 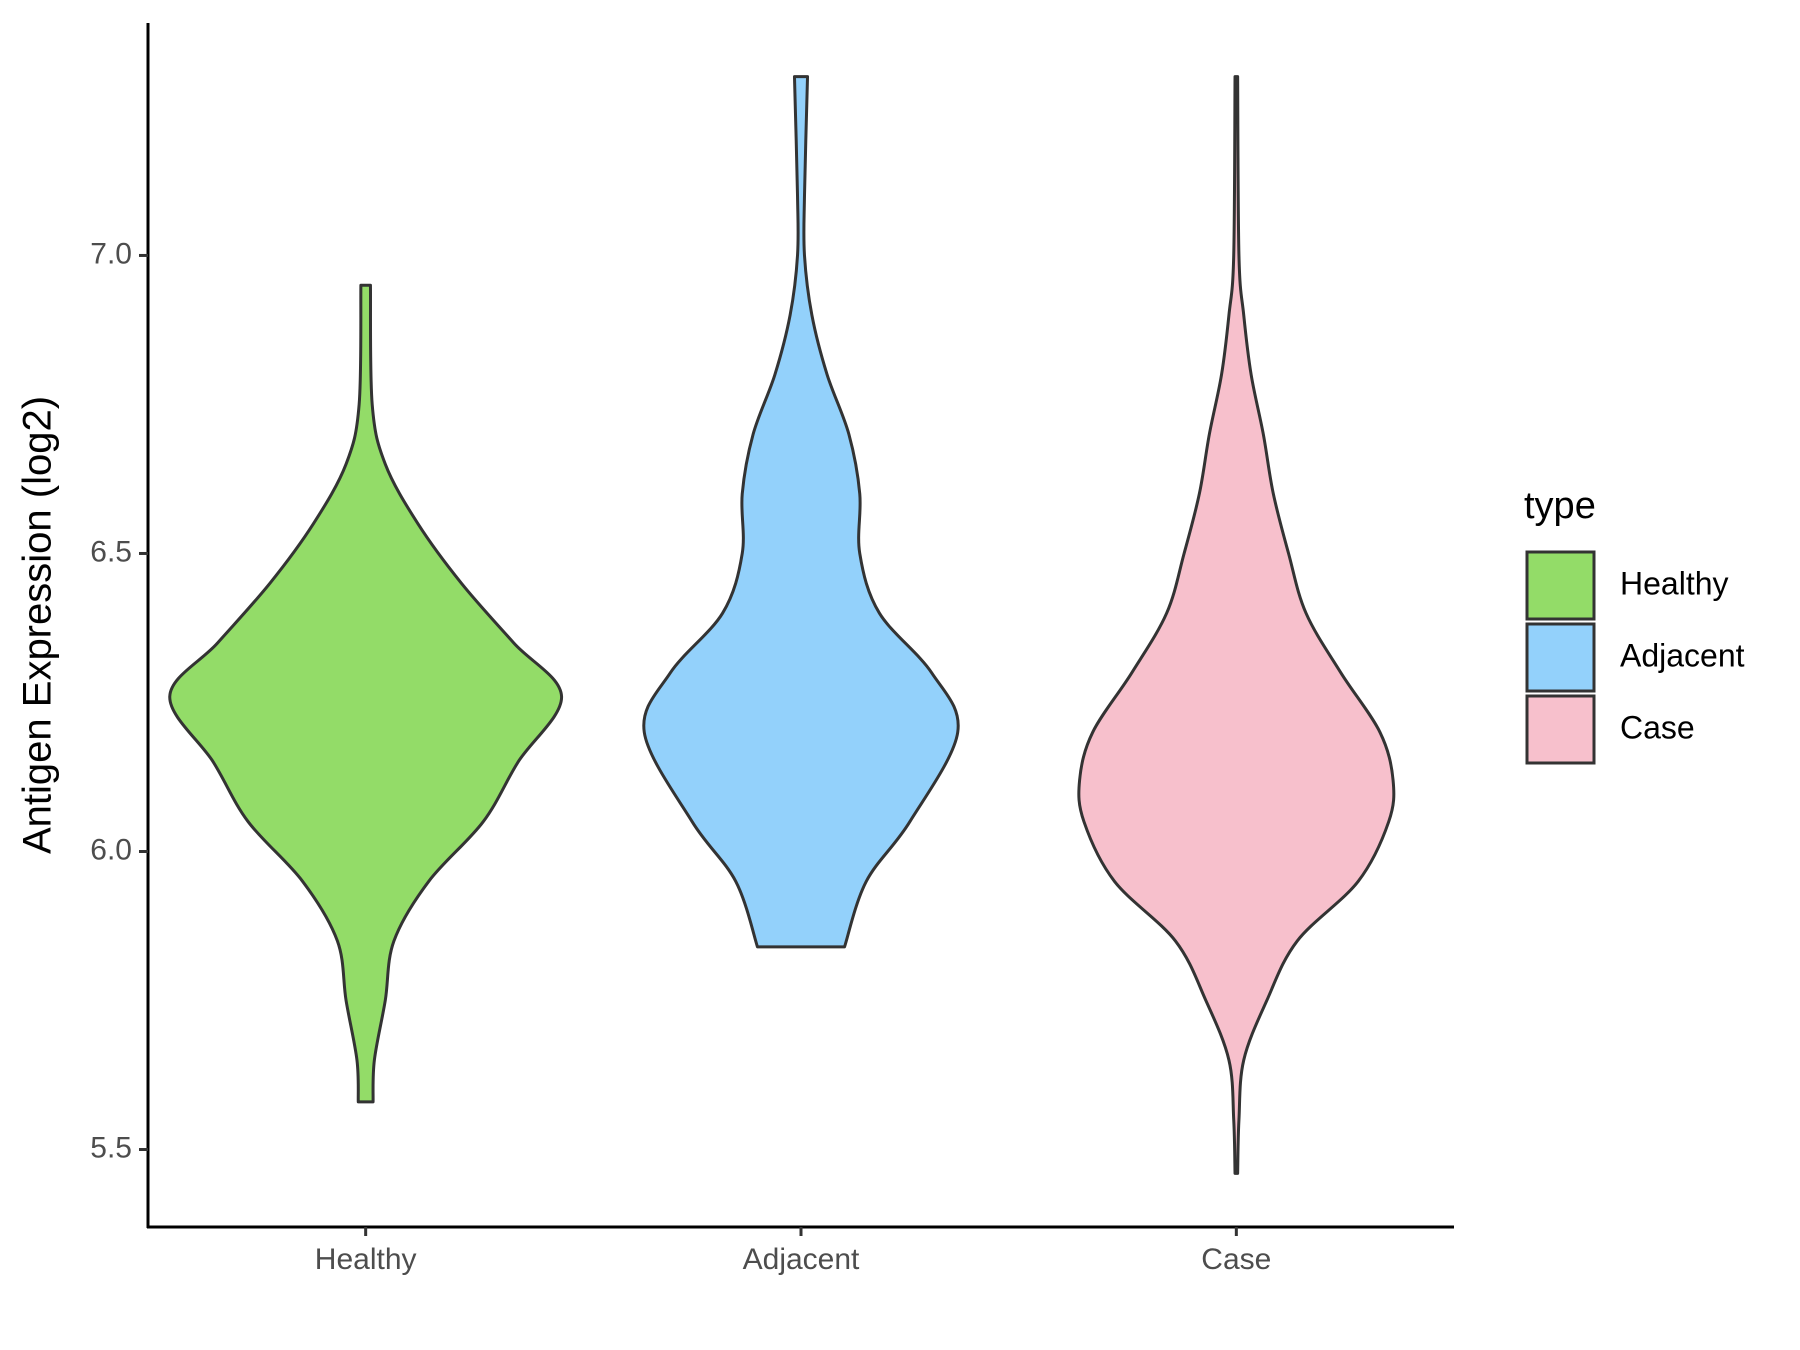 I want to click on x-tick-label: Adjacent, so click(x=801, y=1259).